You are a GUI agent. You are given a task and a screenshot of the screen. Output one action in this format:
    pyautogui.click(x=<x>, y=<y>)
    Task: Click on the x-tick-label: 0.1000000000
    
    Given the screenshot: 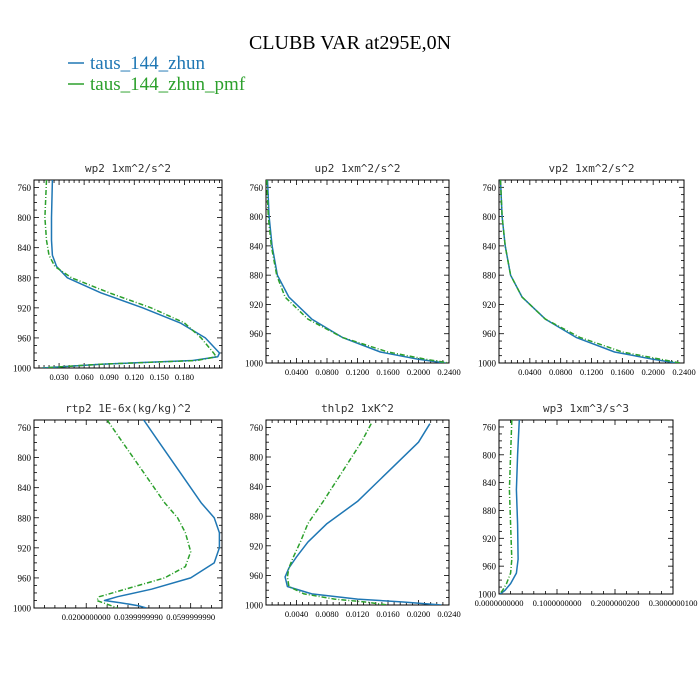 What is the action you would take?
    pyautogui.click(x=557, y=603)
    